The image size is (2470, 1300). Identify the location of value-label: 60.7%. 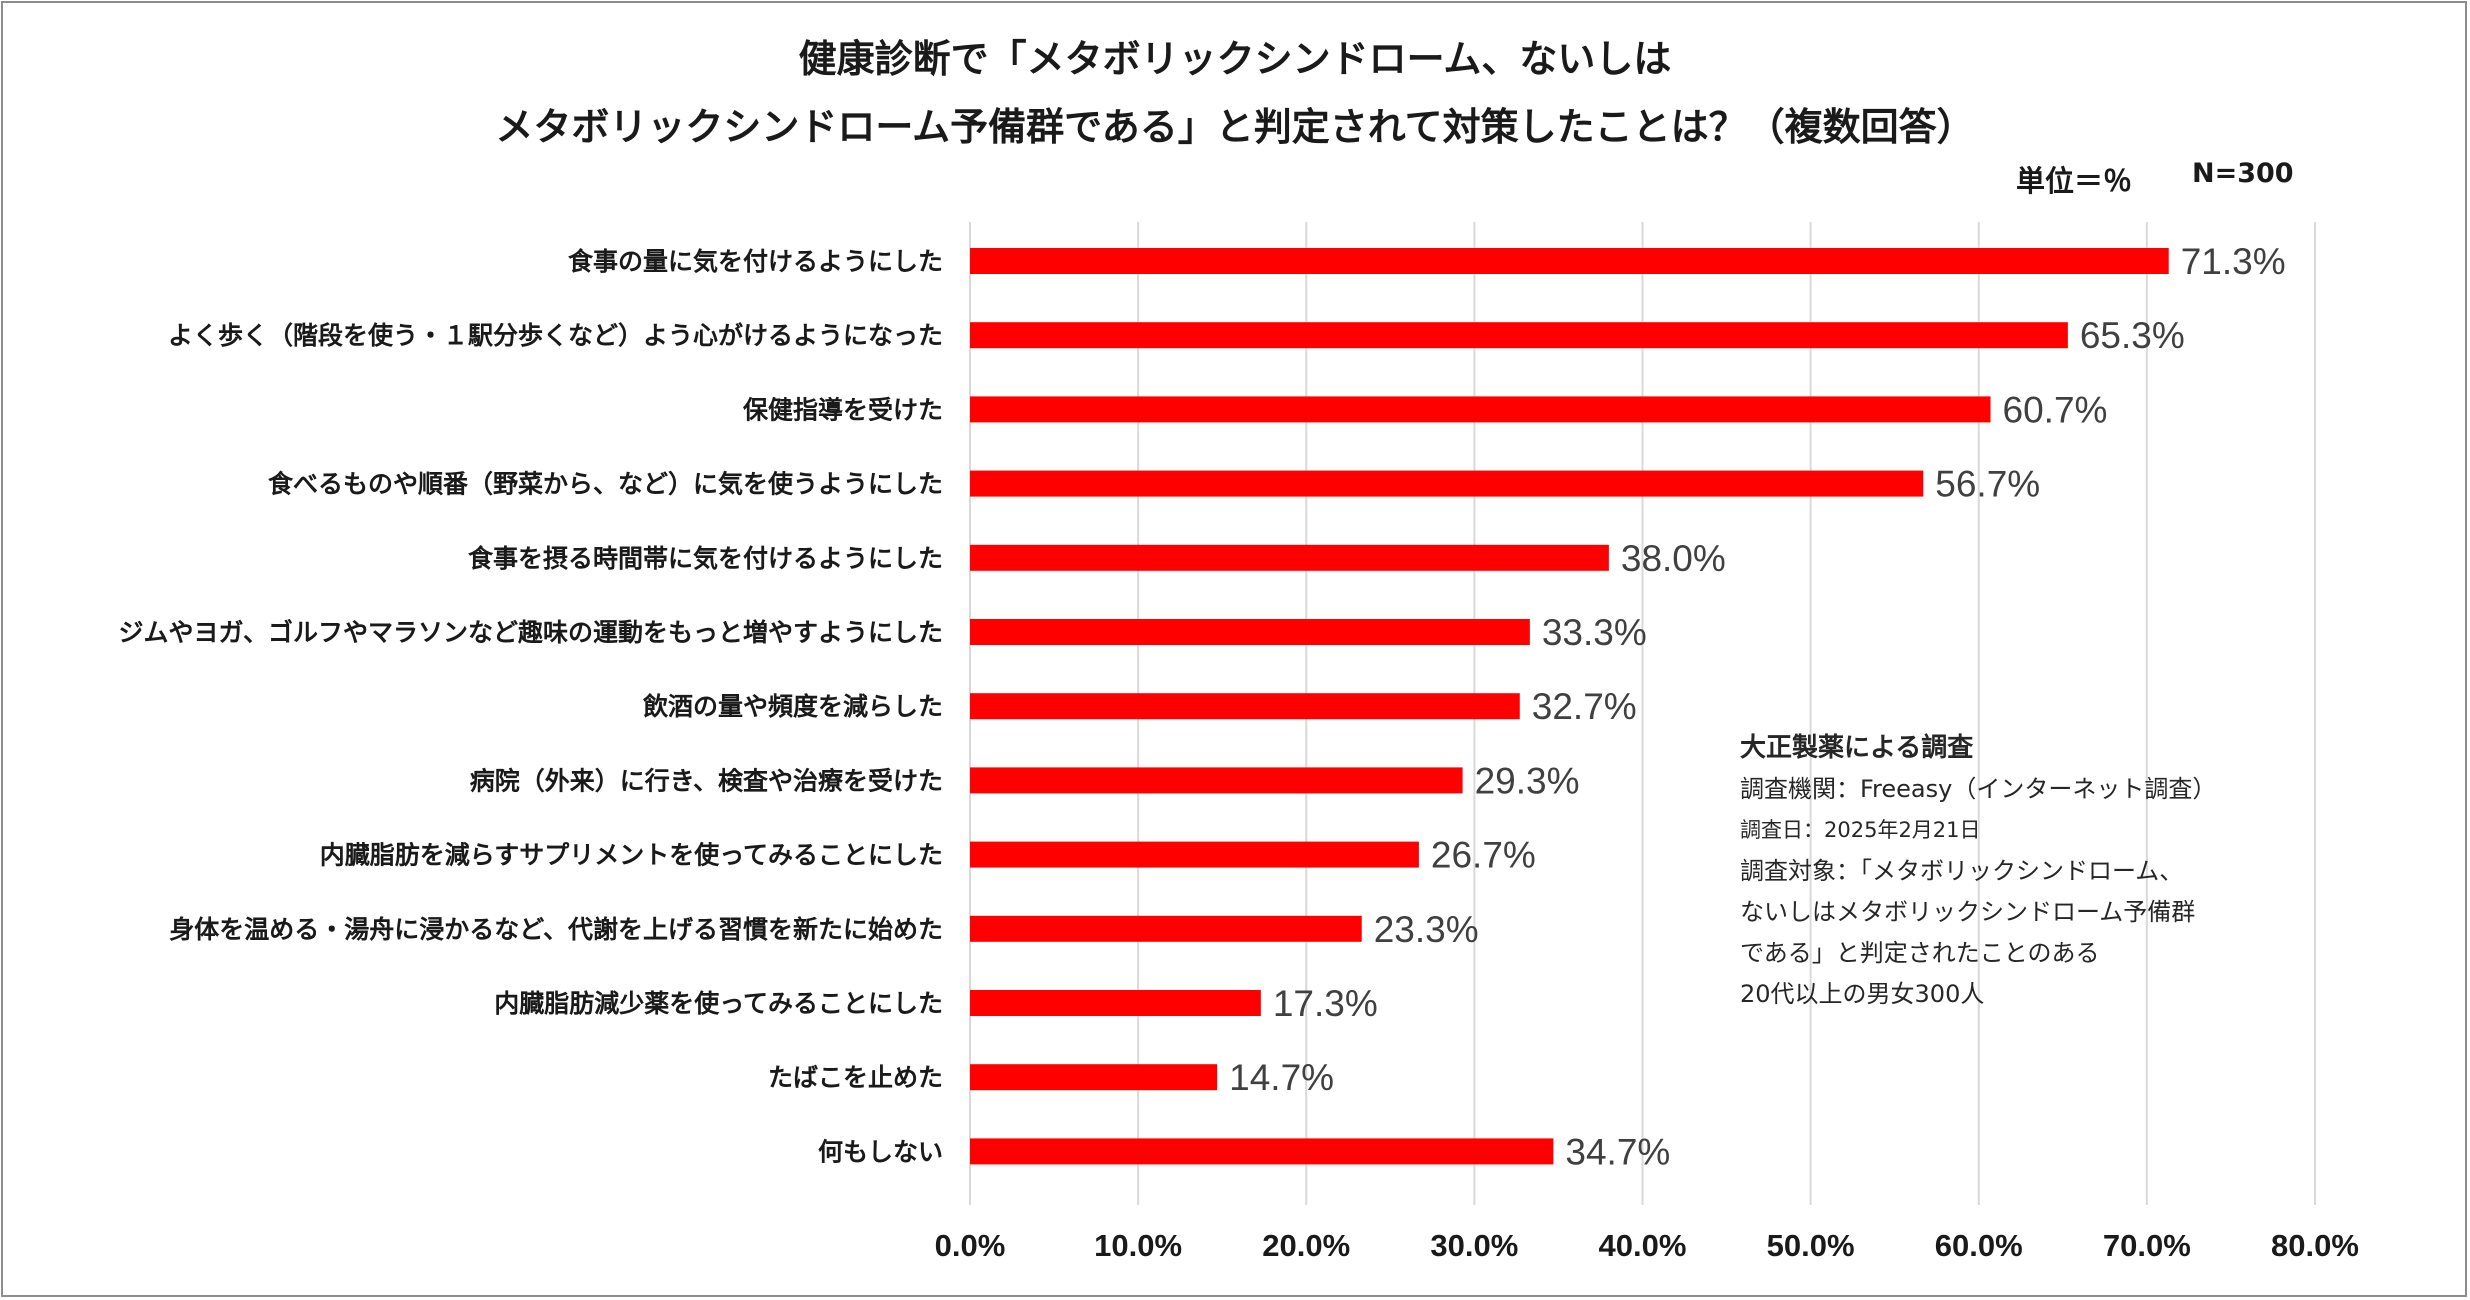
(2055, 409).